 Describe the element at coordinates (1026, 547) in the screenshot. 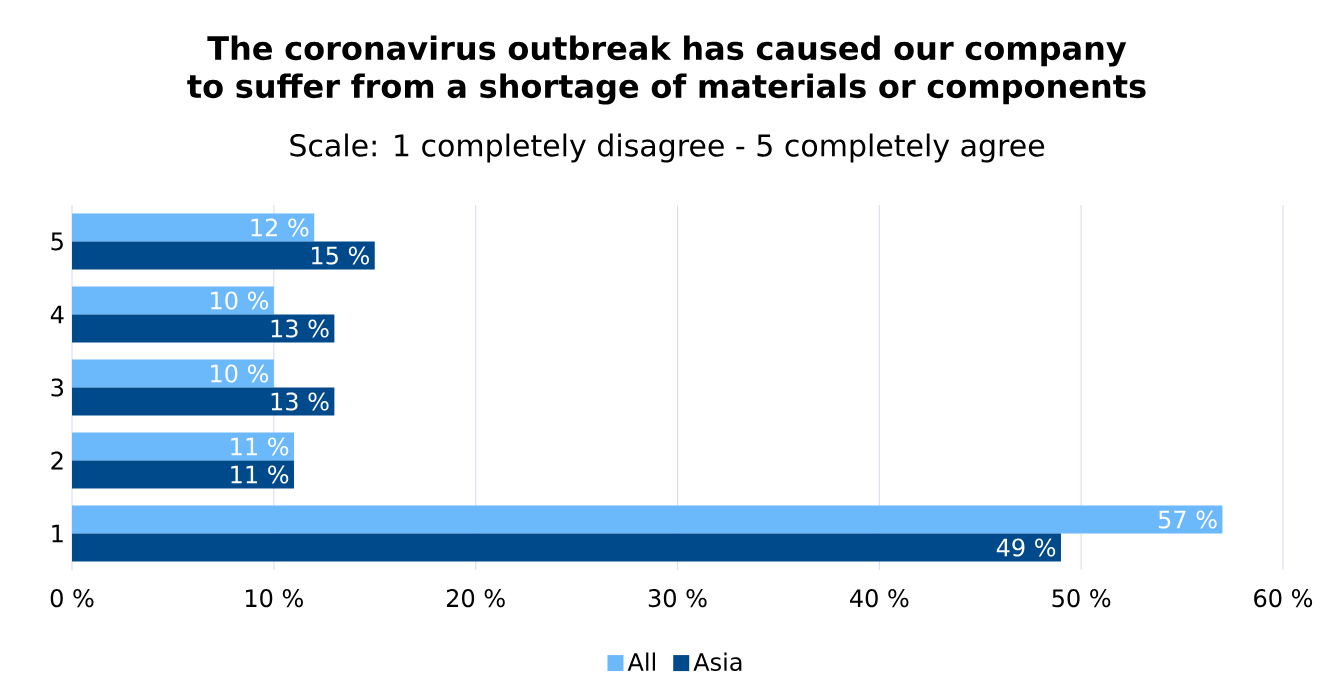

I see `data-label: 49 %` at that location.